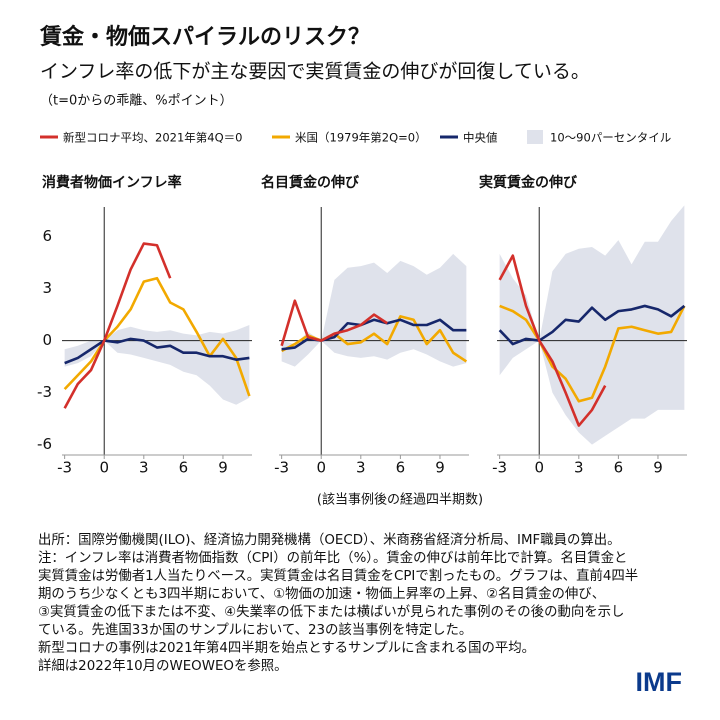  What do you see at coordinates (310, 182) in the screenshot?
I see `panel-title: 名目賃金の伸び` at bounding box center [310, 182].